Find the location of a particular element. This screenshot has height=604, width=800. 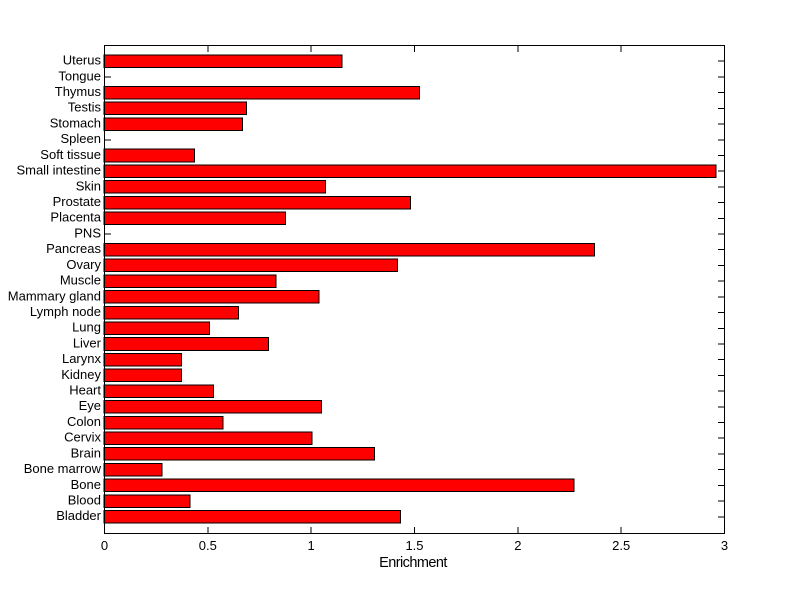

svg-text: Larynx is located at coordinates (82, 358).